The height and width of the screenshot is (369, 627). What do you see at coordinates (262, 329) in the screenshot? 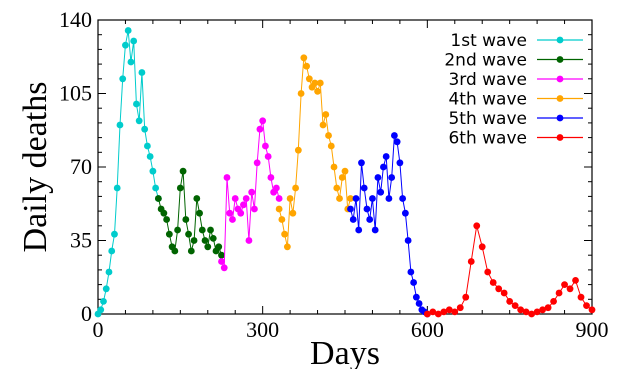
I see `x-tick-label: 300` at bounding box center [262, 329].